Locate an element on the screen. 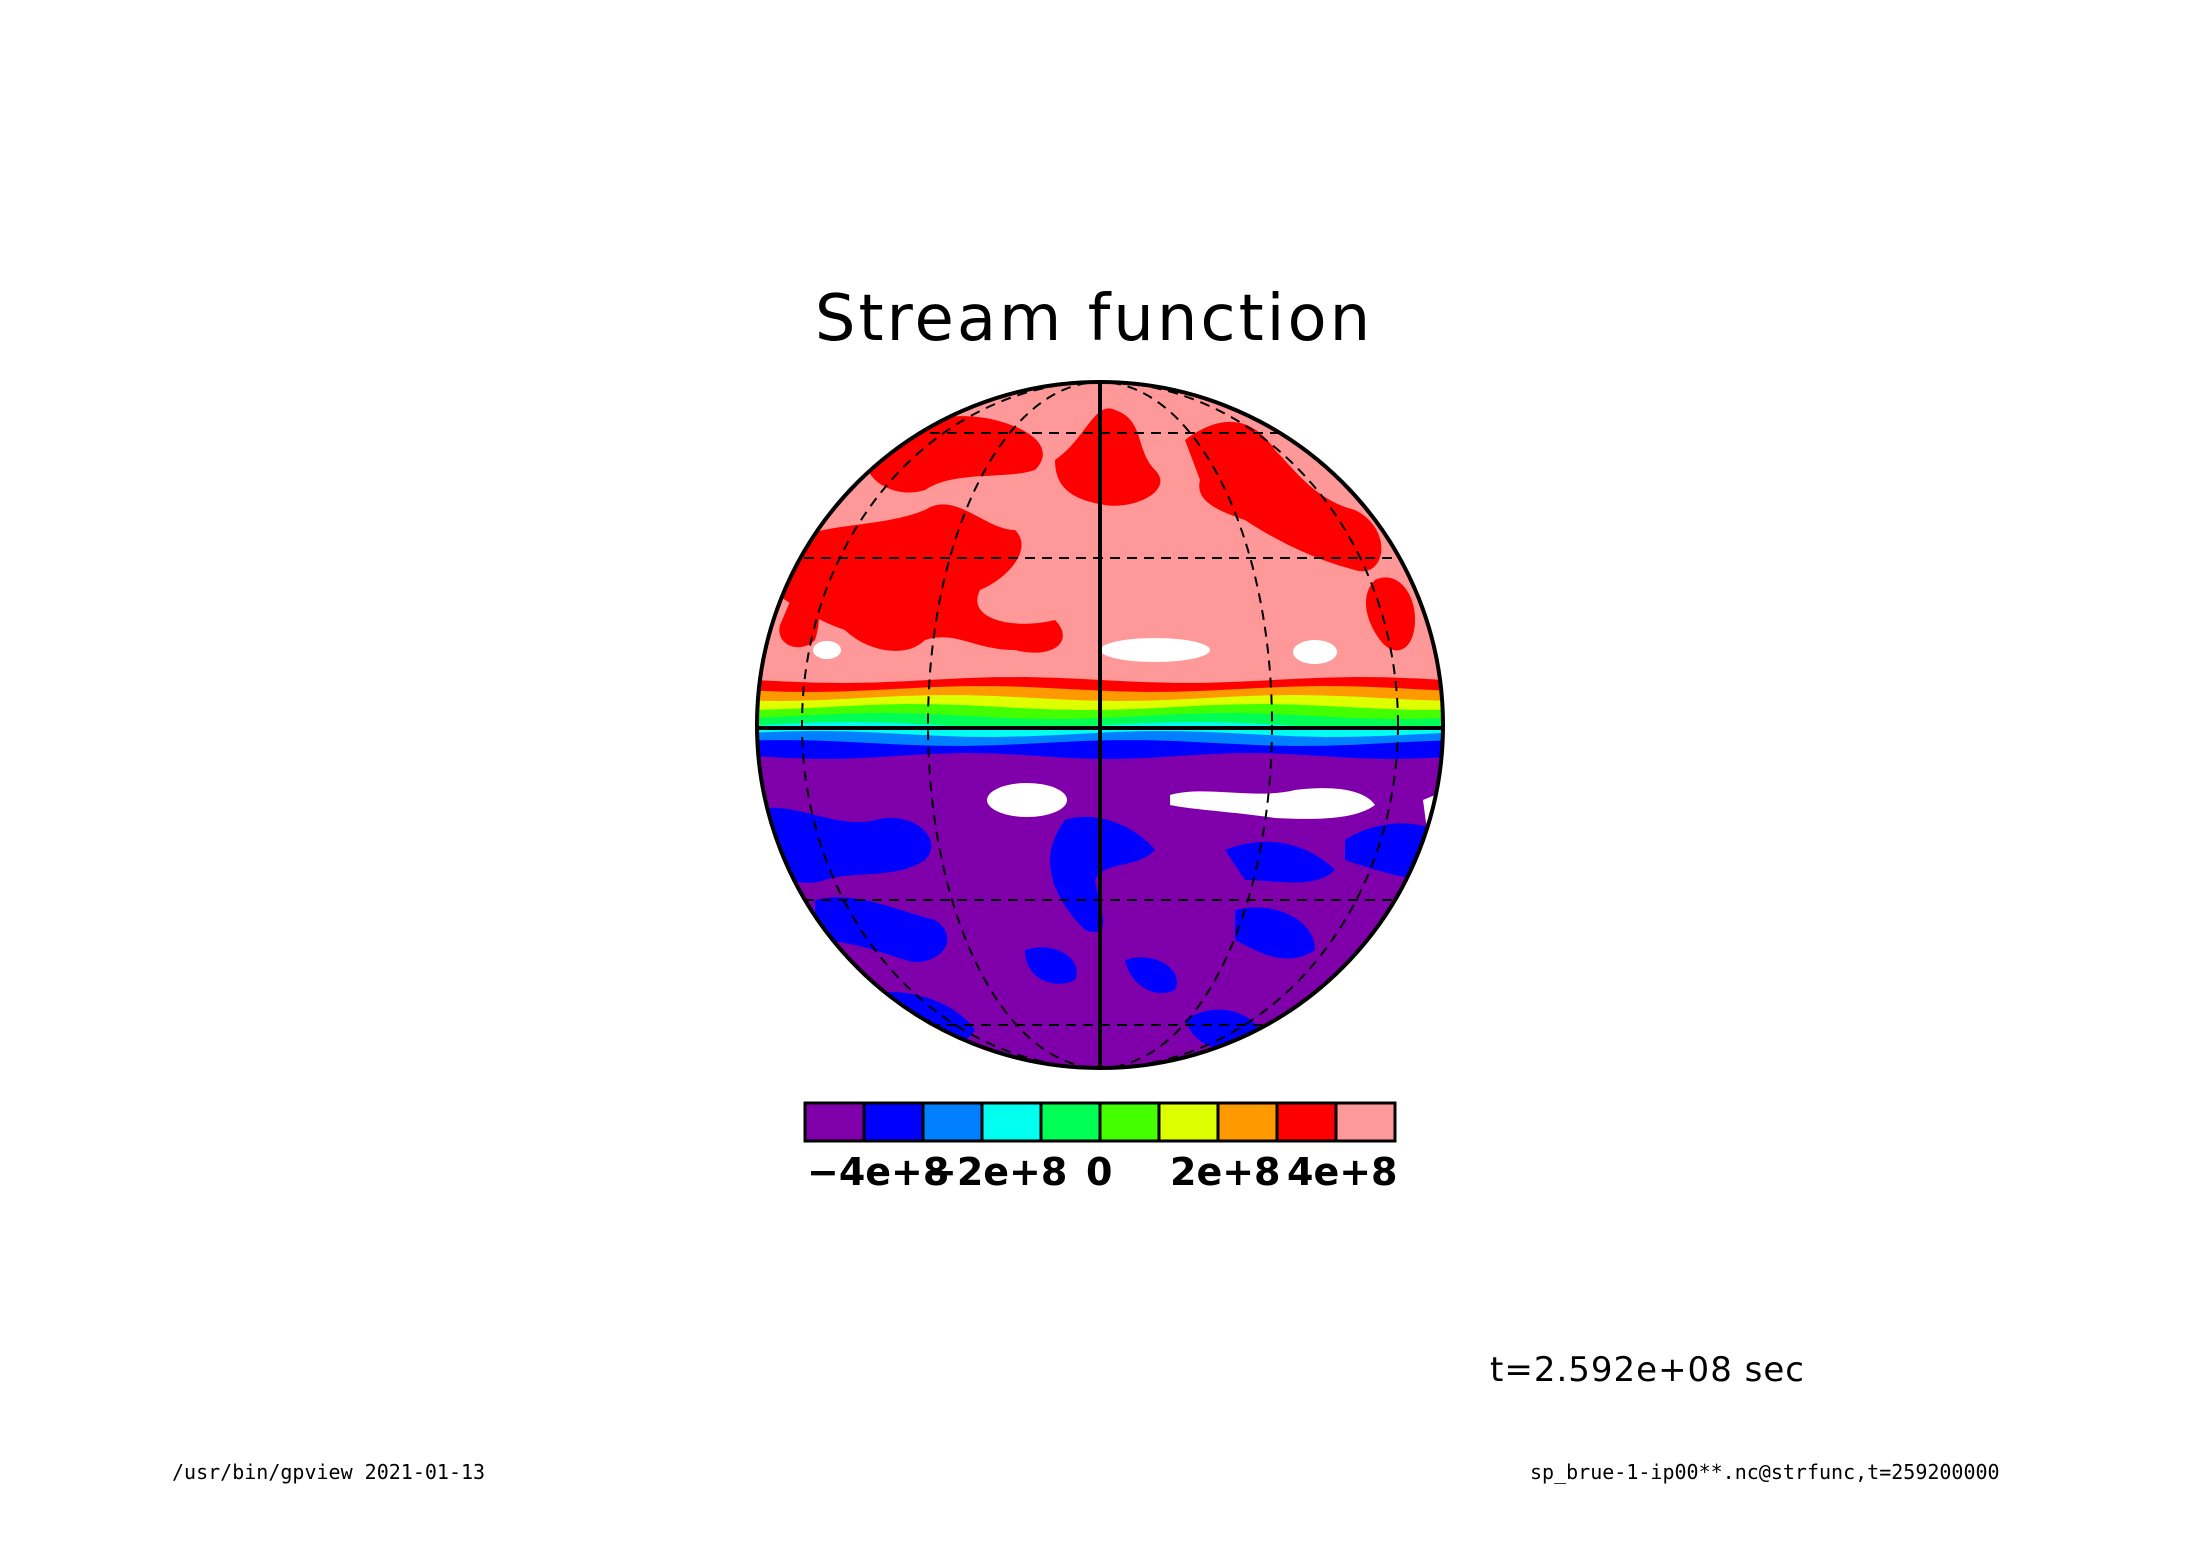  colorbar-tick-label: 0 is located at coordinates (1099, 1172).